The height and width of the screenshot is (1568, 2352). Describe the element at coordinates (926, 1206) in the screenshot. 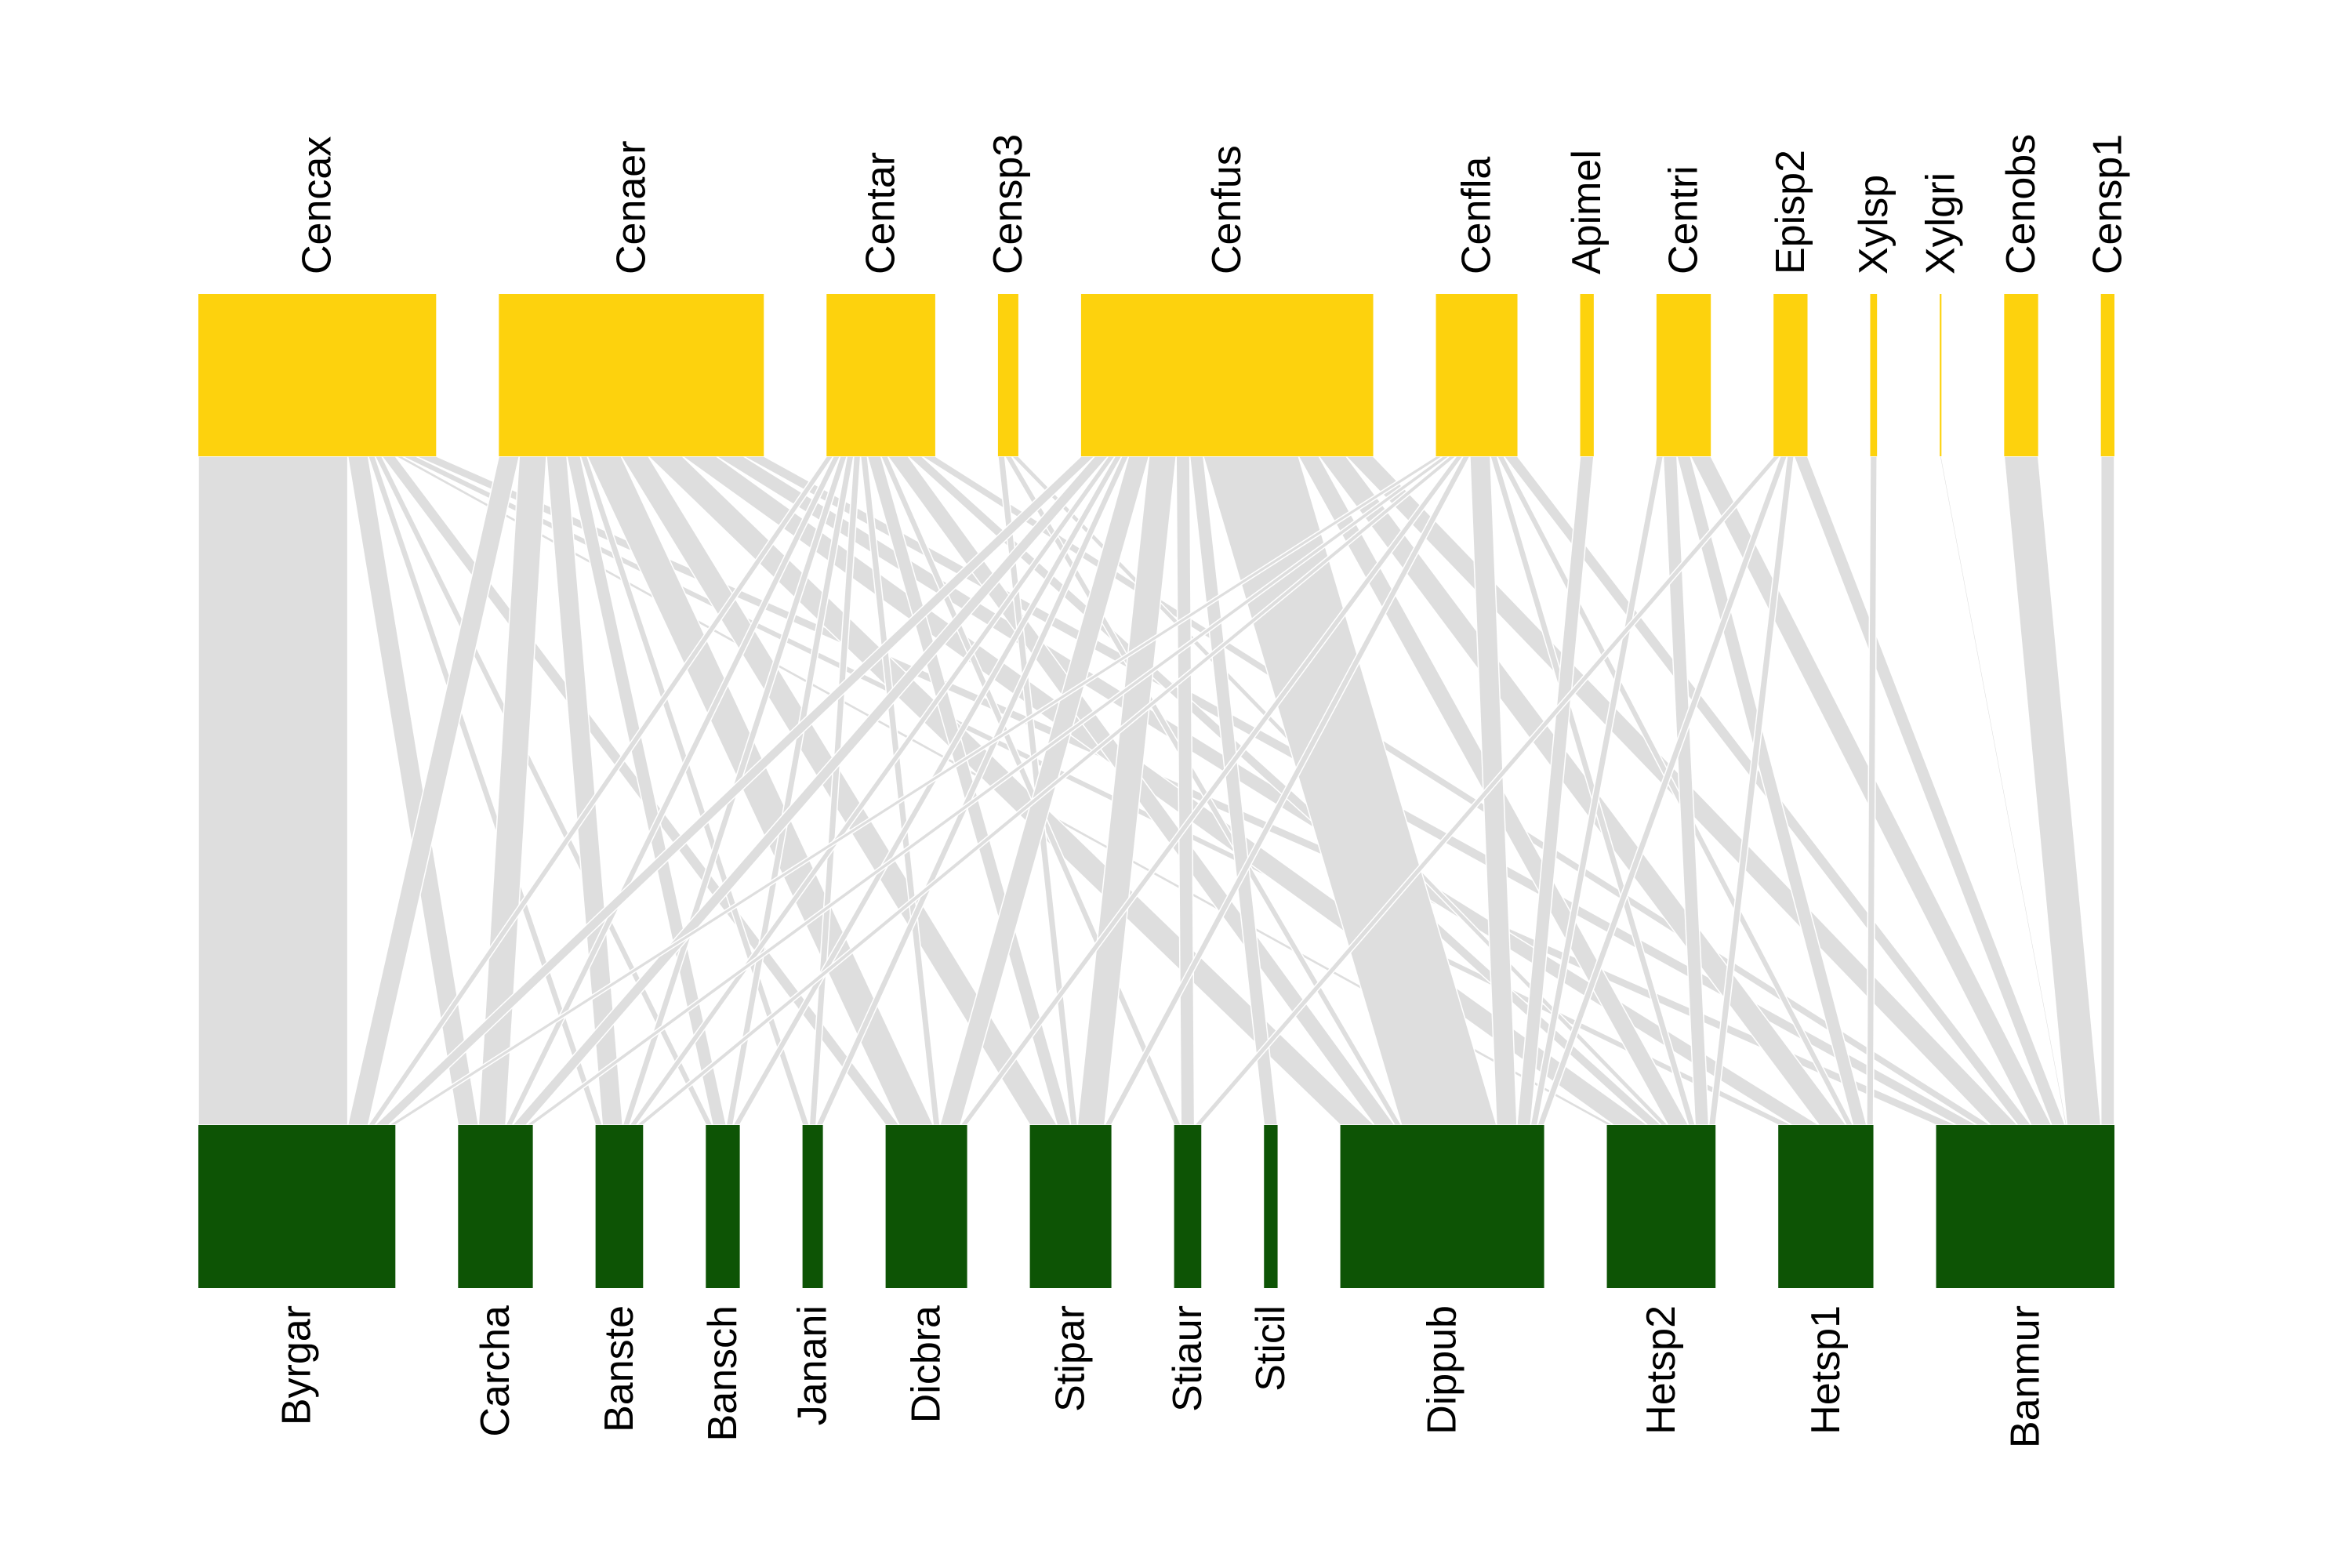

I see `lower-node-Dicbra` at that location.